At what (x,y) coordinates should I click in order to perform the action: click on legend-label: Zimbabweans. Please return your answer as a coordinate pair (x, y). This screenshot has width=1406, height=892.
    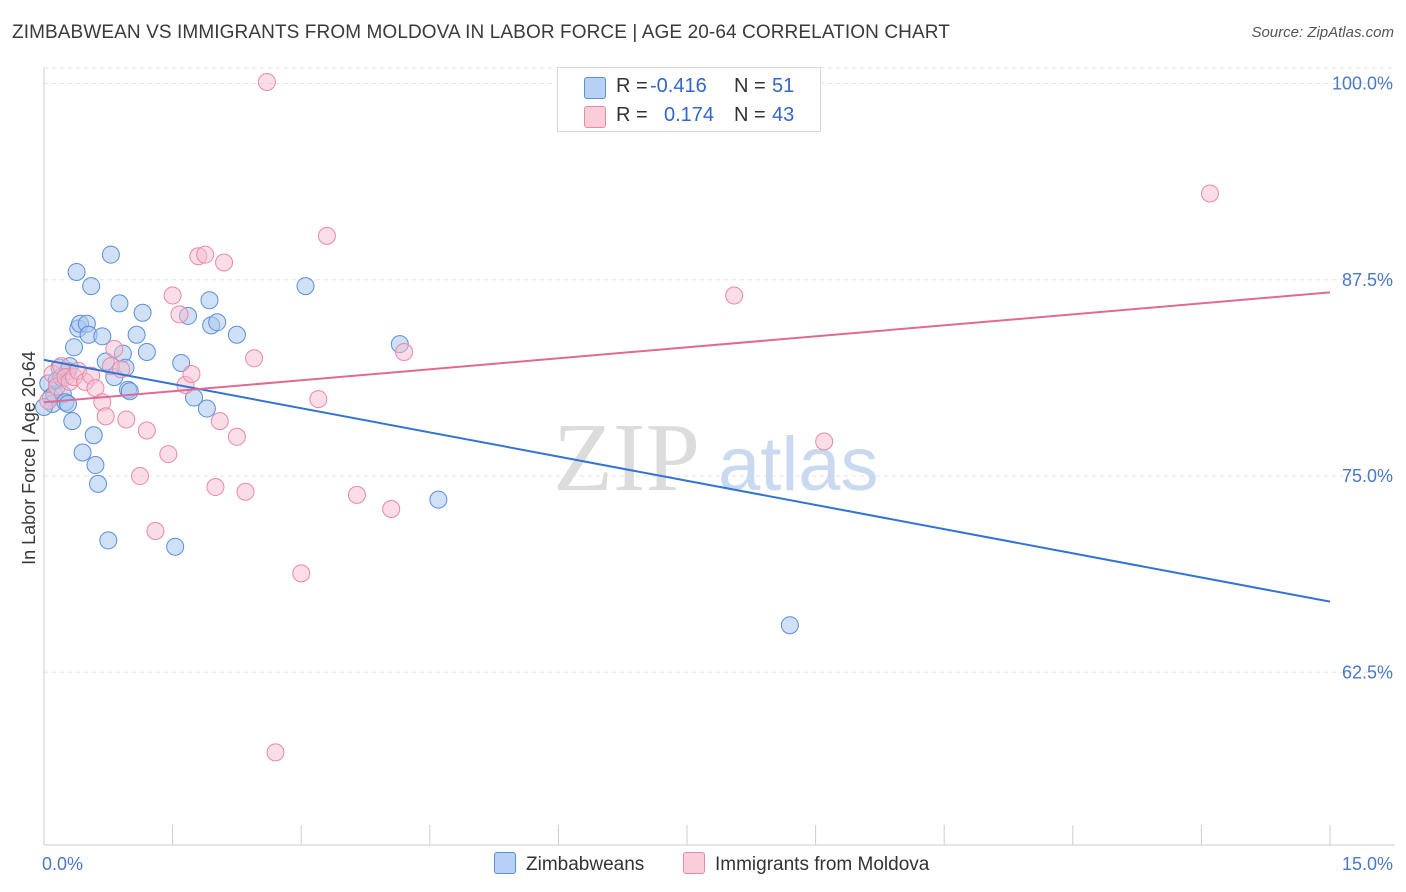
    Looking at the image, I should click on (585, 864).